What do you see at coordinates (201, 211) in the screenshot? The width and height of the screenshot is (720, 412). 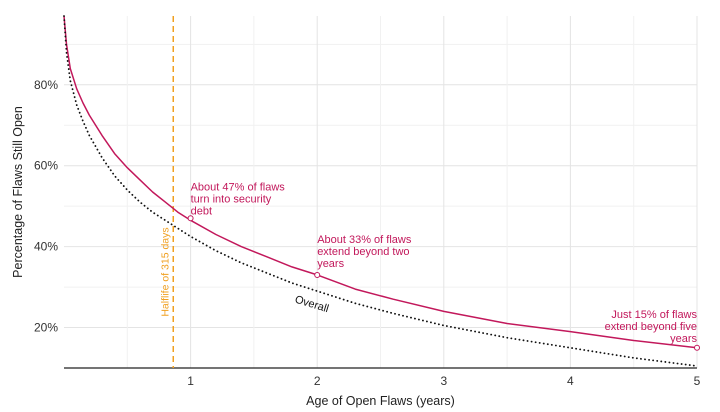 I see `annotation-text: debt` at bounding box center [201, 211].